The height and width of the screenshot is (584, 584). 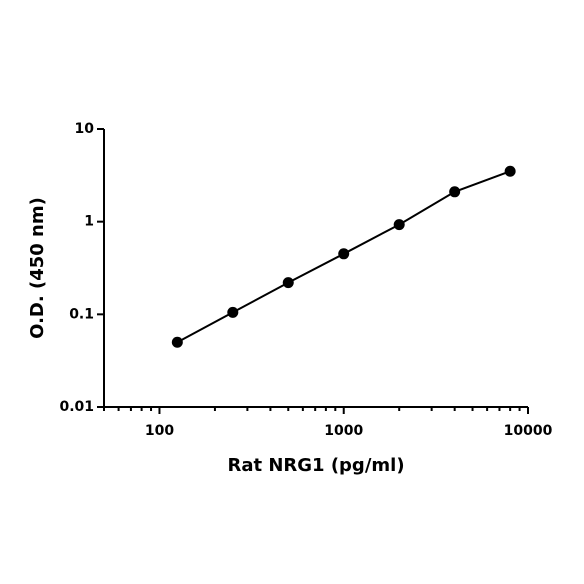 I want to click on x-axis-label: Rat NRG1 (pg/ml), so click(x=315, y=465).